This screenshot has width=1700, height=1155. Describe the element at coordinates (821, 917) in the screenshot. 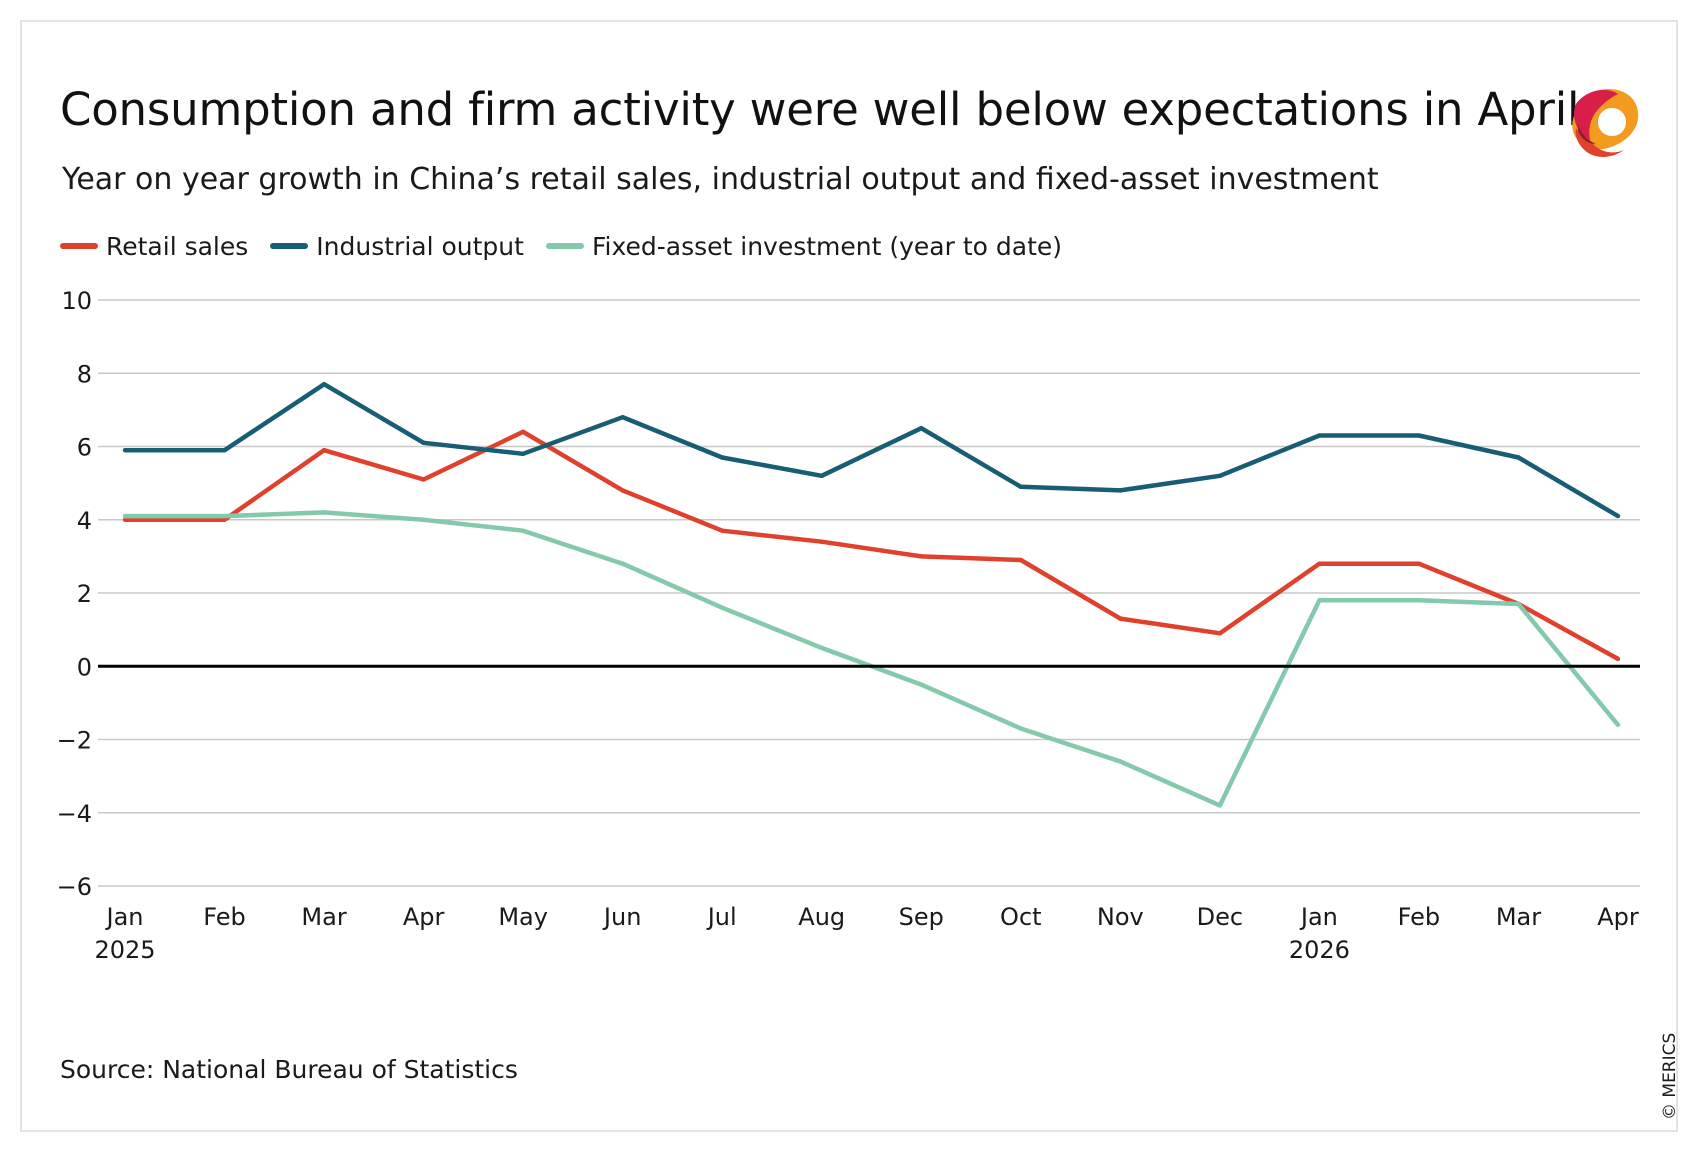

I see `x-tick-label: Aug` at that location.